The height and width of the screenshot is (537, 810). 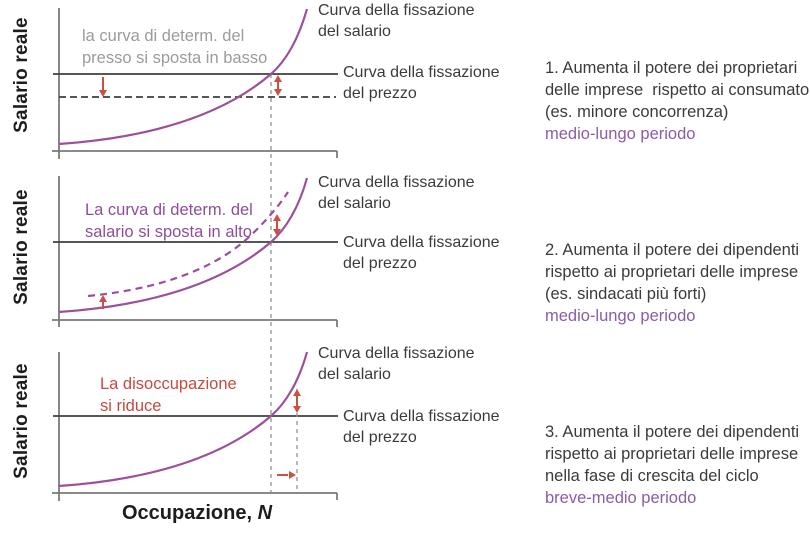 What do you see at coordinates (277, 225) in the screenshot?
I see `panel2-gap-double-arrow` at bounding box center [277, 225].